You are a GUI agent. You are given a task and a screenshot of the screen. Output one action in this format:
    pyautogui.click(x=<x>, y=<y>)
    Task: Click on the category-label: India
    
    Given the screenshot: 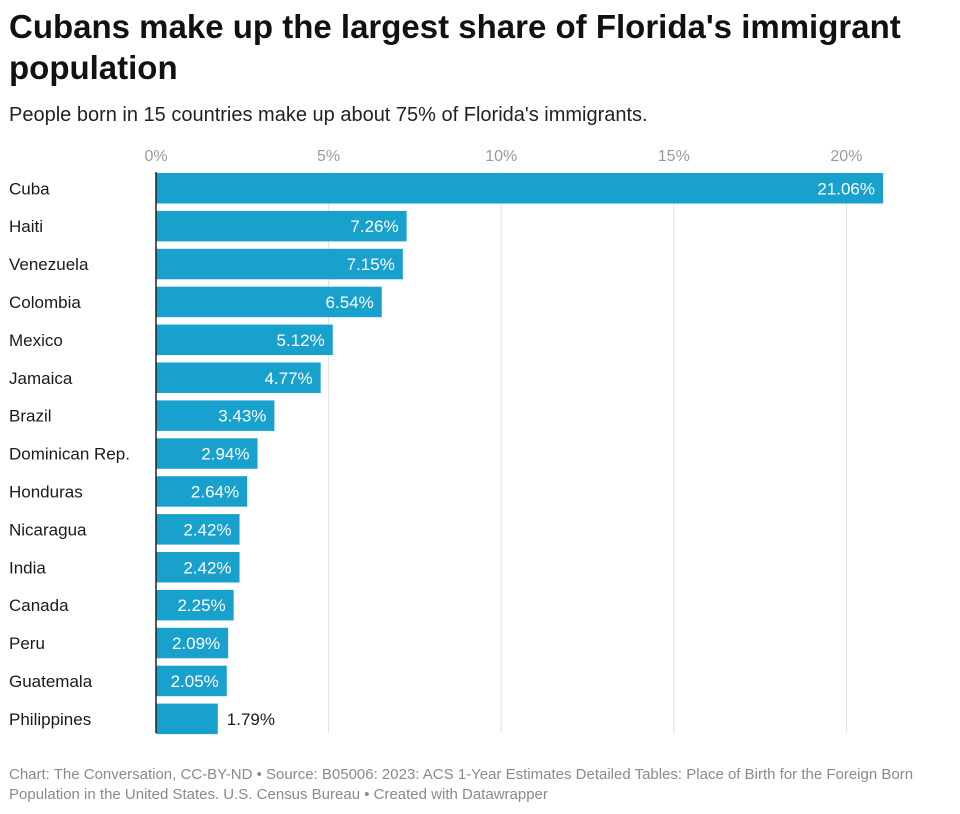 What is the action you would take?
    pyautogui.click(x=27, y=567)
    